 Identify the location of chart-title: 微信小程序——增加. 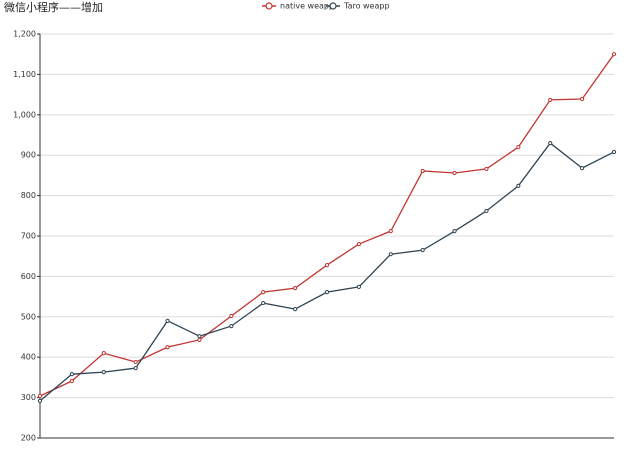
(53, 7).